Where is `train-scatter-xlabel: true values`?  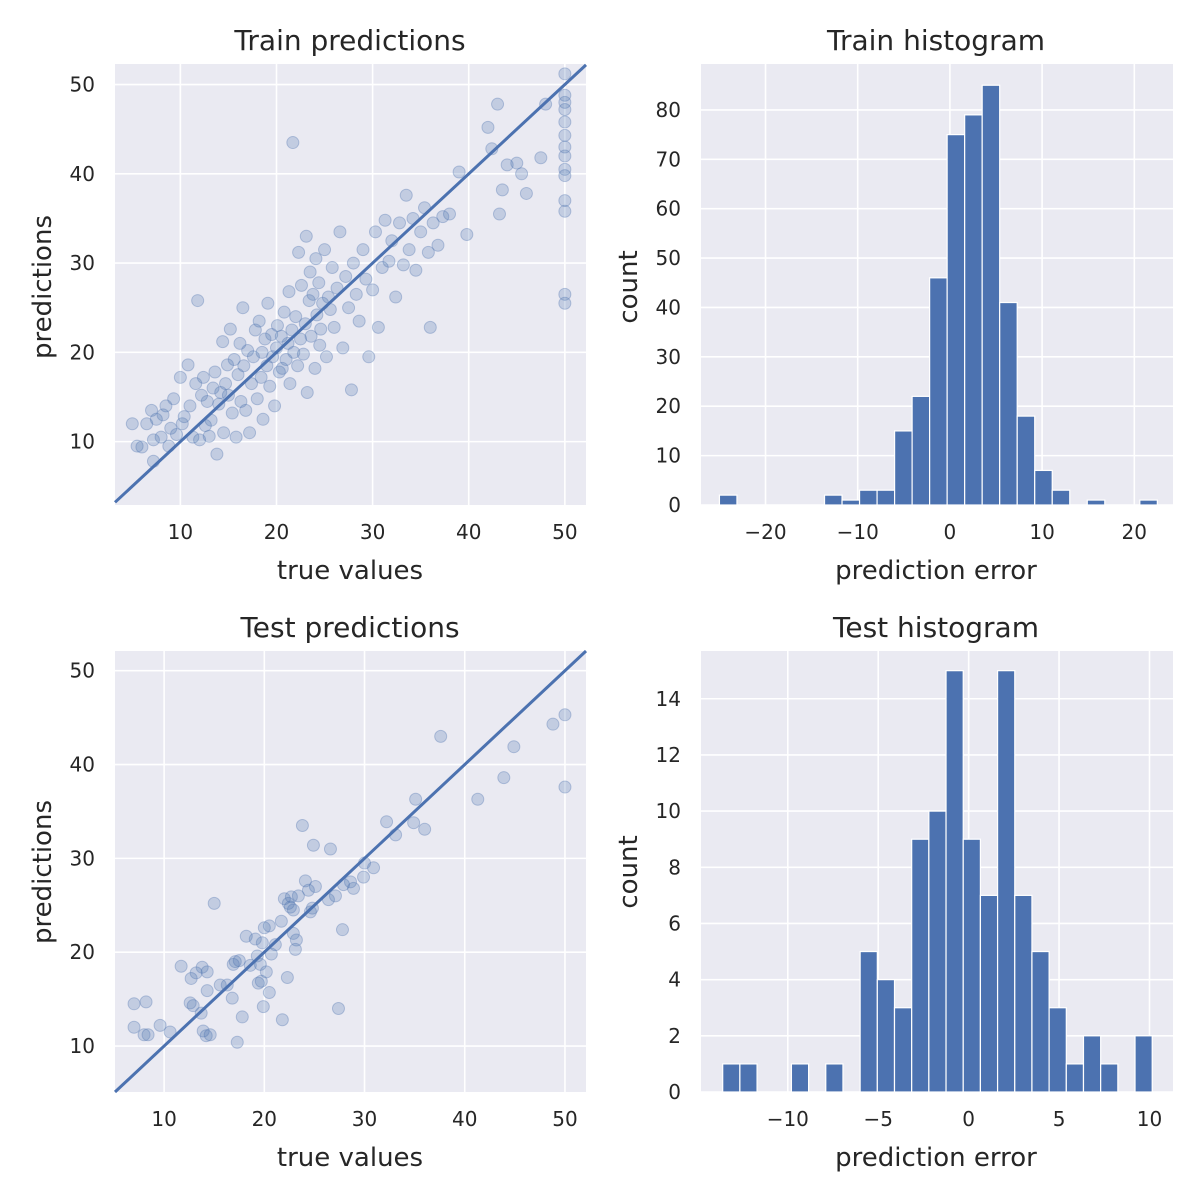 train-scatter-xlabel: true values is located at coordinates (350, 571).